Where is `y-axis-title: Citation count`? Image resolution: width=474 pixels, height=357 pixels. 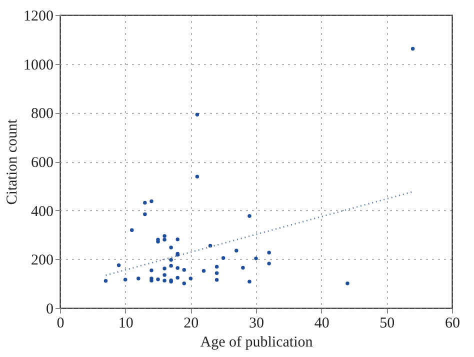
y-axis-title: Citation count is located at coordinates (12, 161).